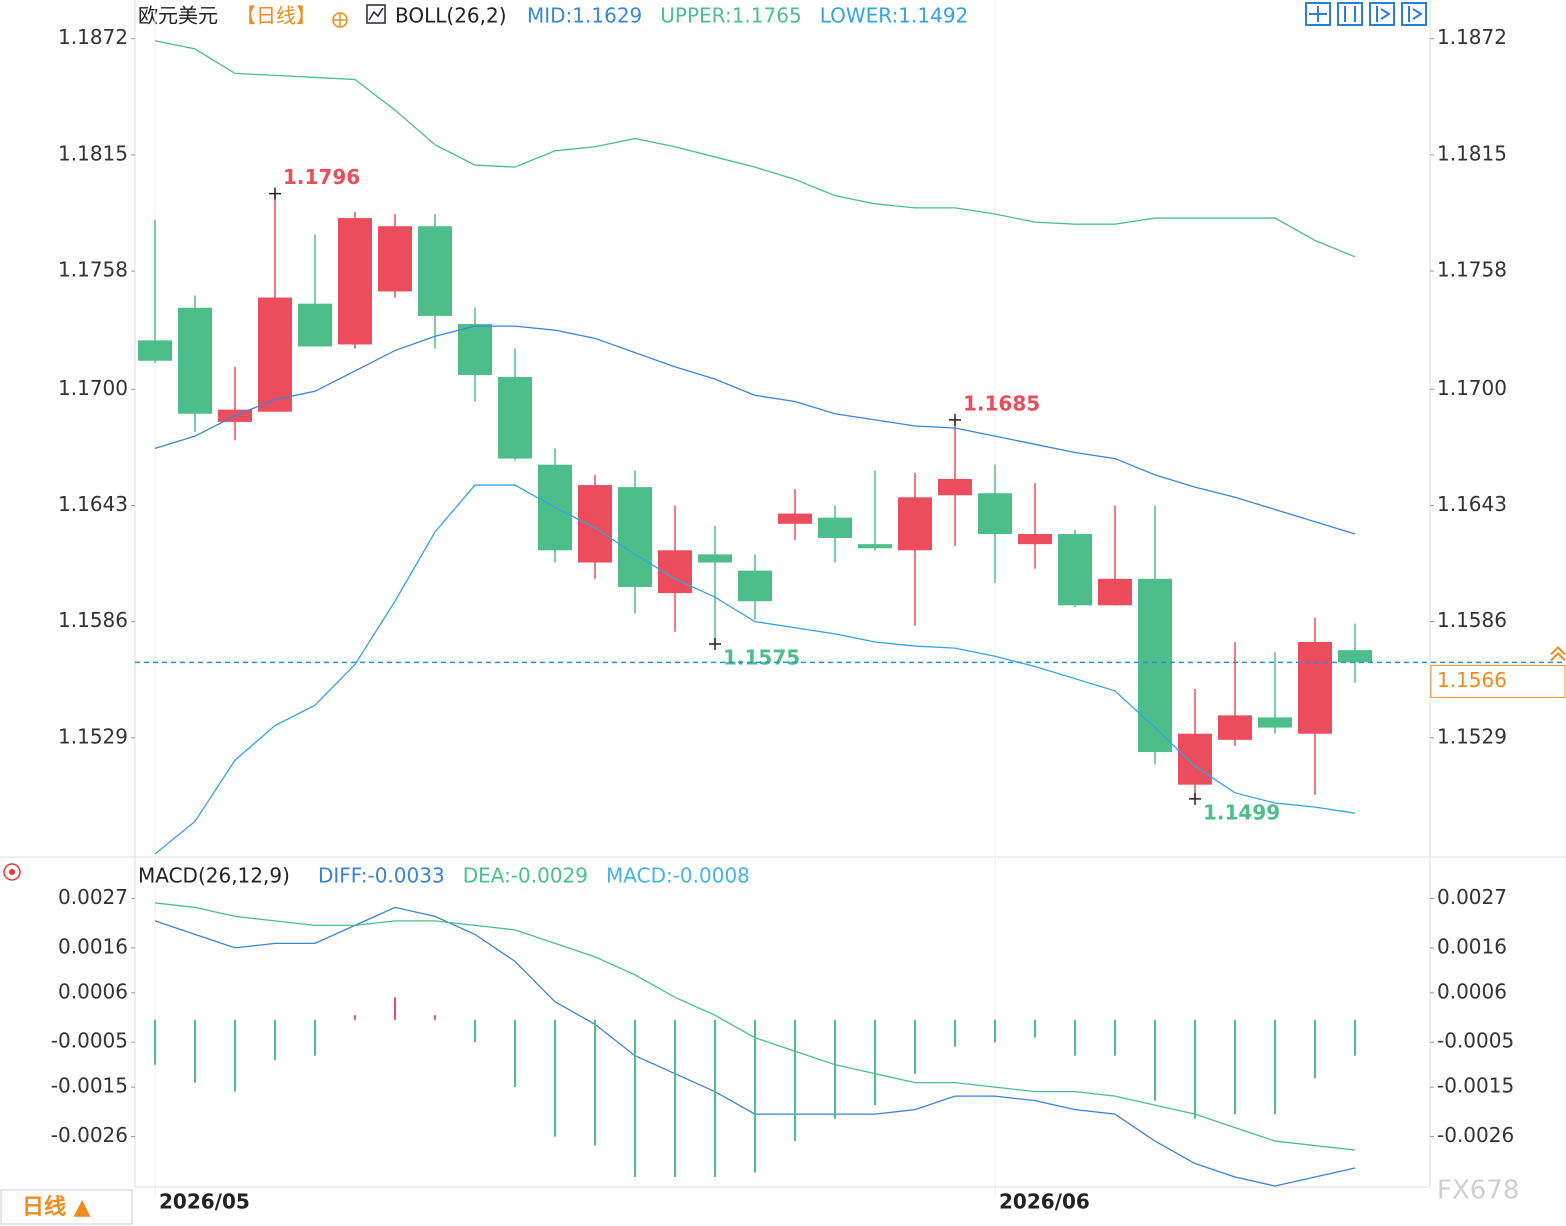 This screenshot has height=1226, width=1566. I want to click on last-price-arrow, so click(1558, 653).